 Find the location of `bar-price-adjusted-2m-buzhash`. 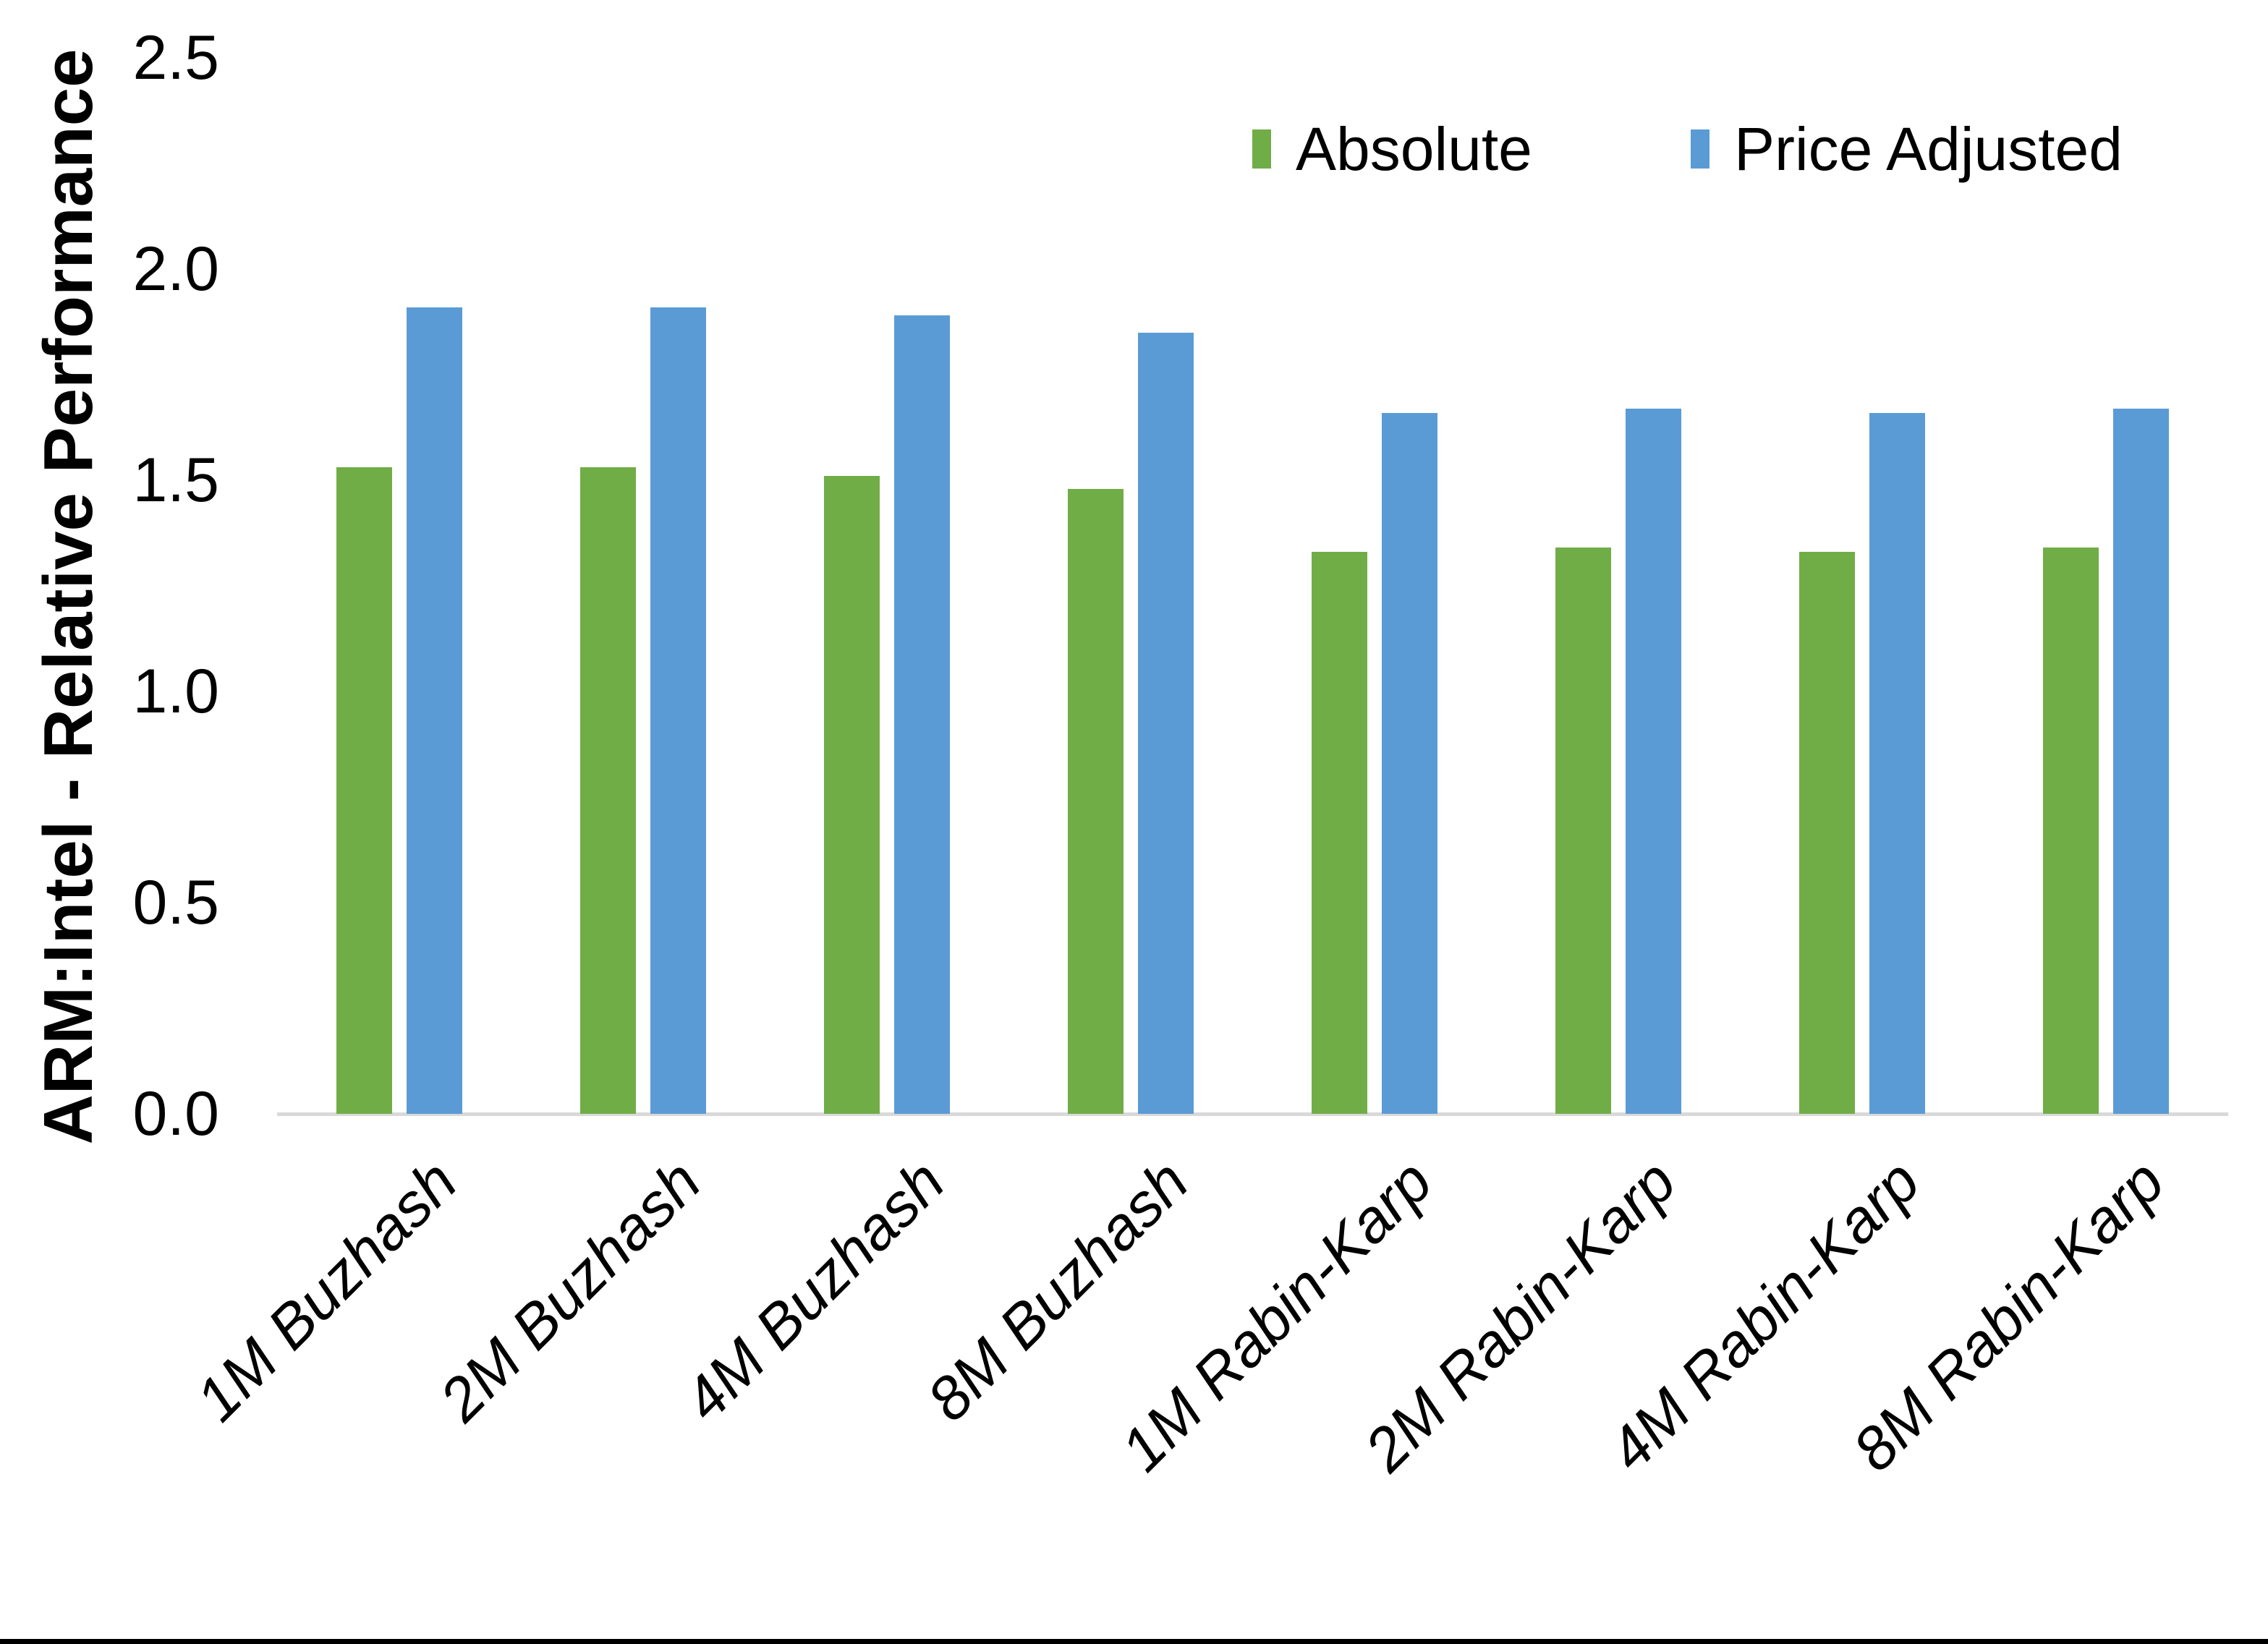

bar-price-adjusted-2m-buzhash is located at coordinates (678, 710).